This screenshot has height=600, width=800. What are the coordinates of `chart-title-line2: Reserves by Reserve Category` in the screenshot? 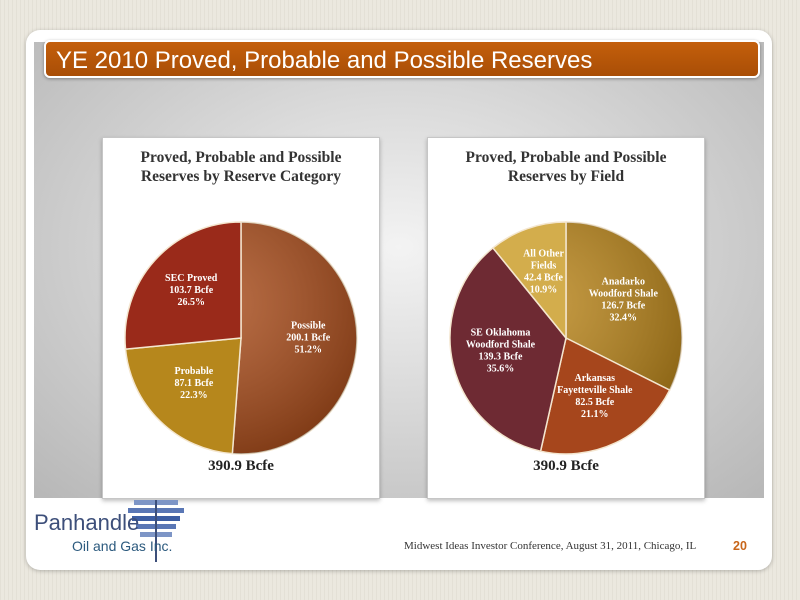 It's located at (241, 176).